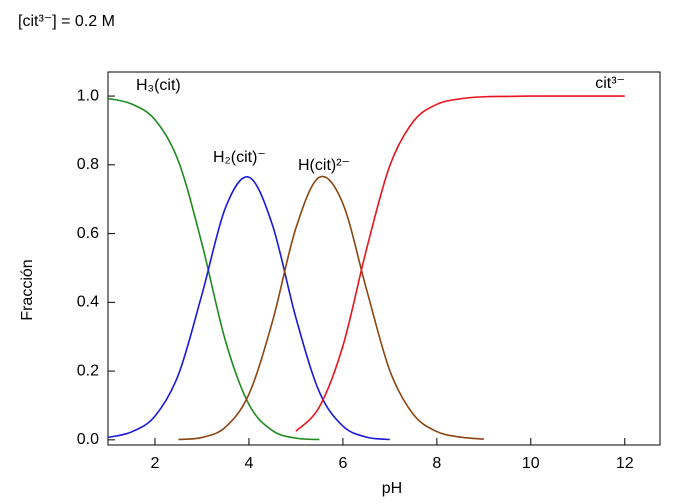  What do you see at coordinates (239, 157) in the screenshot?
I see `series-label: H₂(cit)⁻` at bounding box center [239, 157].